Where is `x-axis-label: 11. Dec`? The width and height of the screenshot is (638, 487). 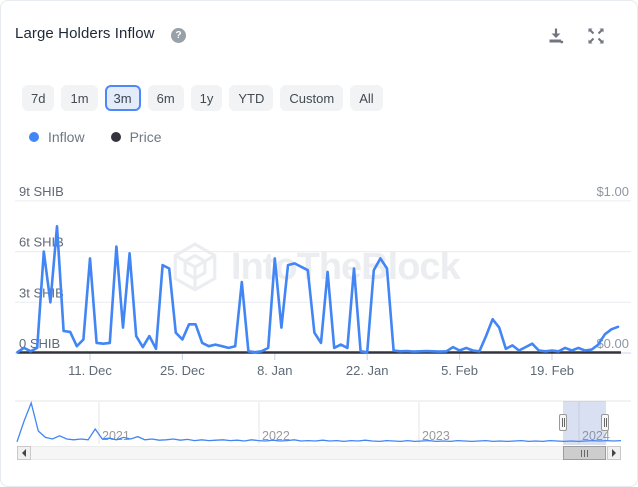 x-axis-label: 11. Dec is located at coordinates (90, 370).